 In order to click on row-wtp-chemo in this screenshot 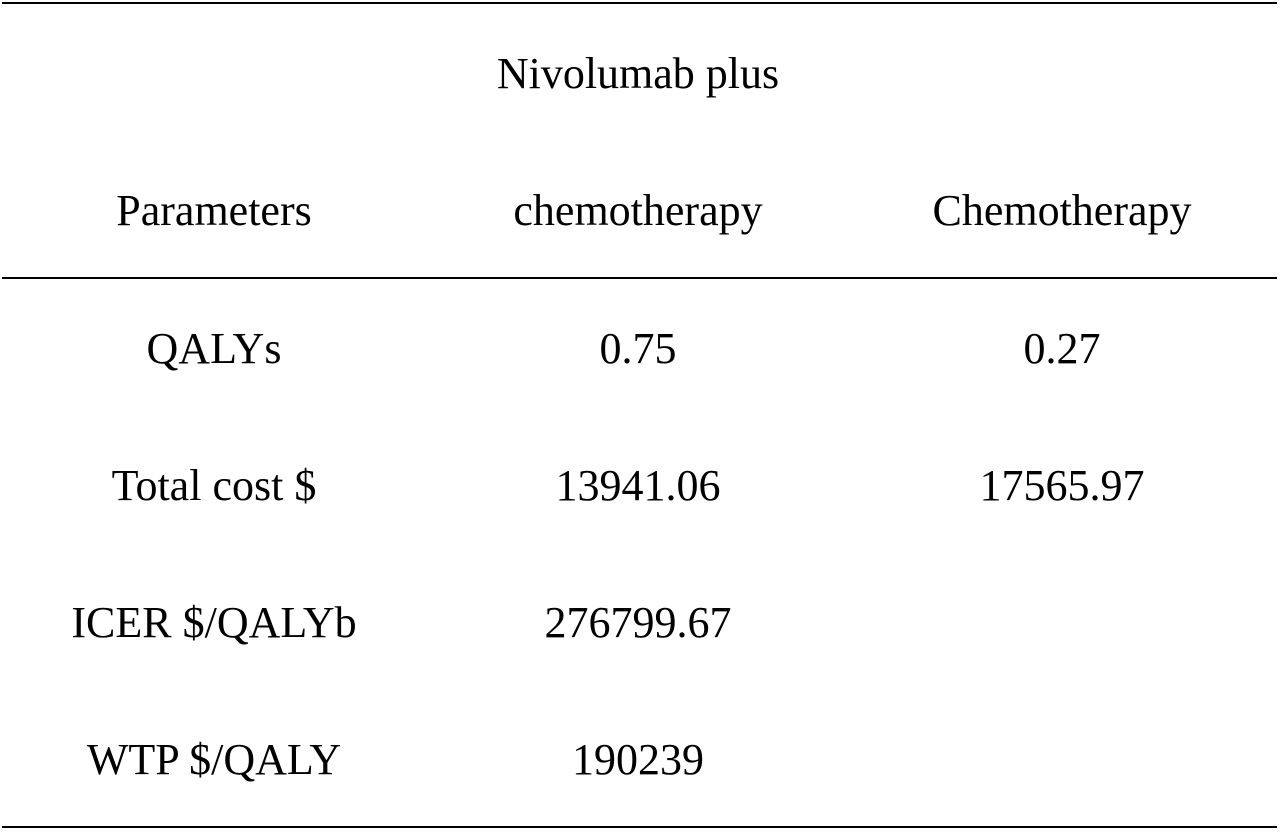, I will do `click(1062, 760)`.